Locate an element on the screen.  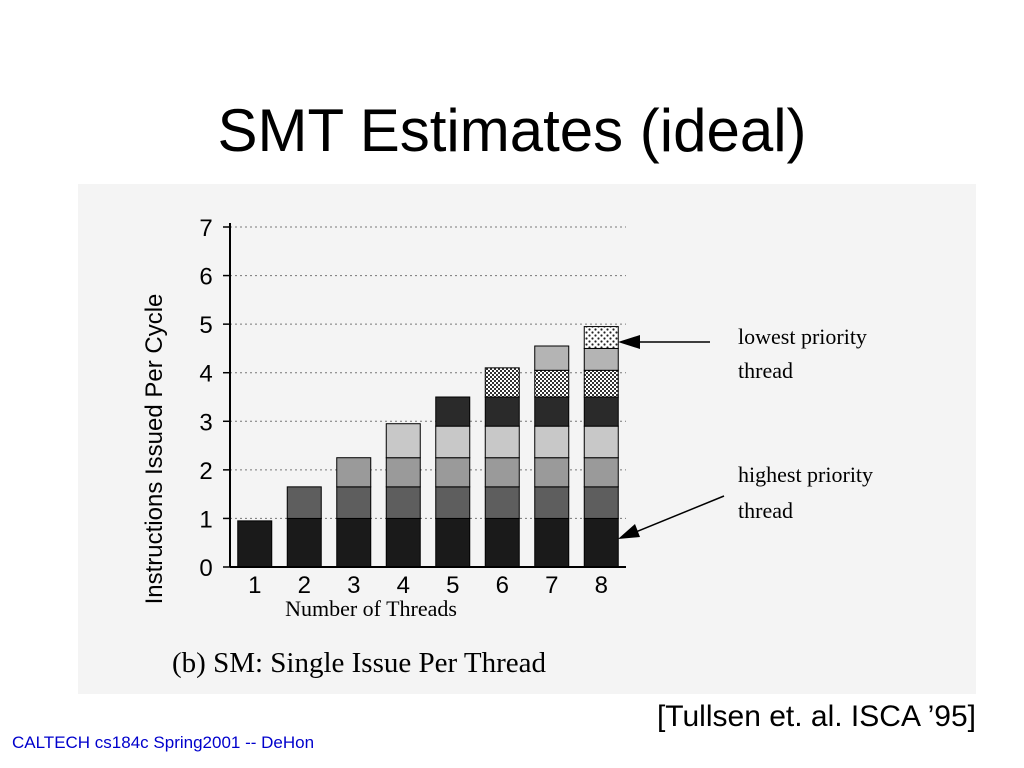
annotation-highest-arrowhead is located at coordinates (629, 531).